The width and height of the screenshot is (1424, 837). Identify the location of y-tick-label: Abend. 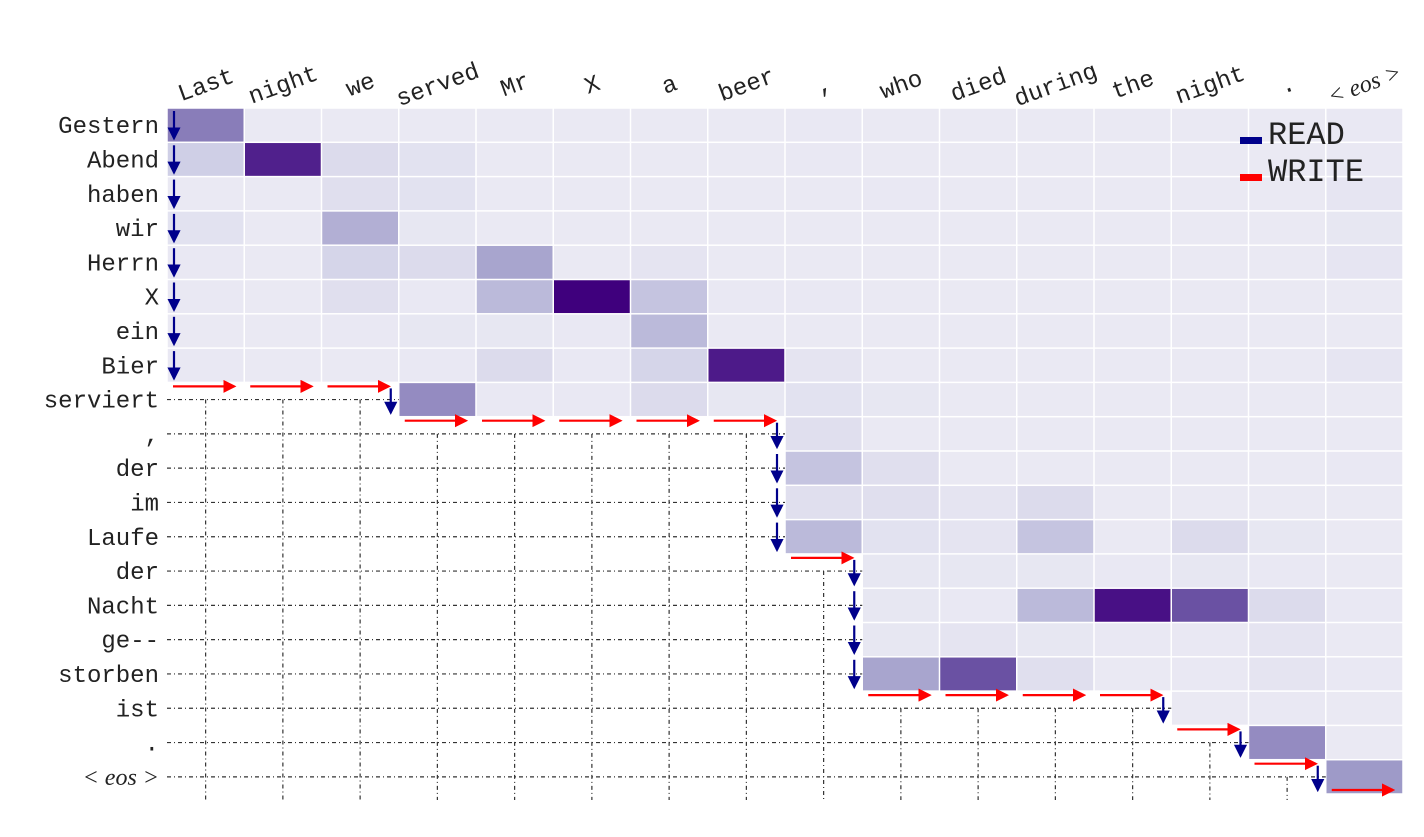
(123, 161).